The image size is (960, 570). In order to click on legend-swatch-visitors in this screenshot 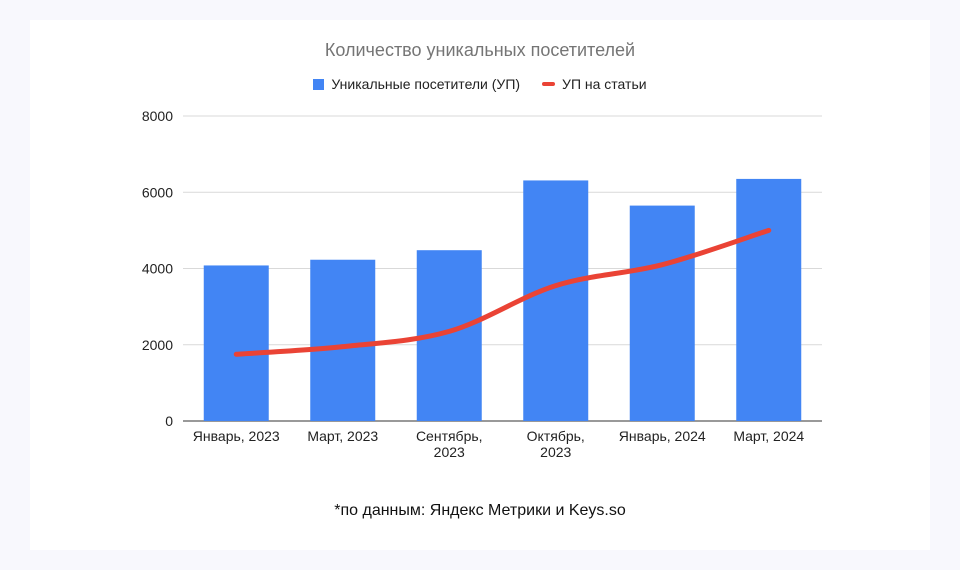, I will do `click(319, 84)`.